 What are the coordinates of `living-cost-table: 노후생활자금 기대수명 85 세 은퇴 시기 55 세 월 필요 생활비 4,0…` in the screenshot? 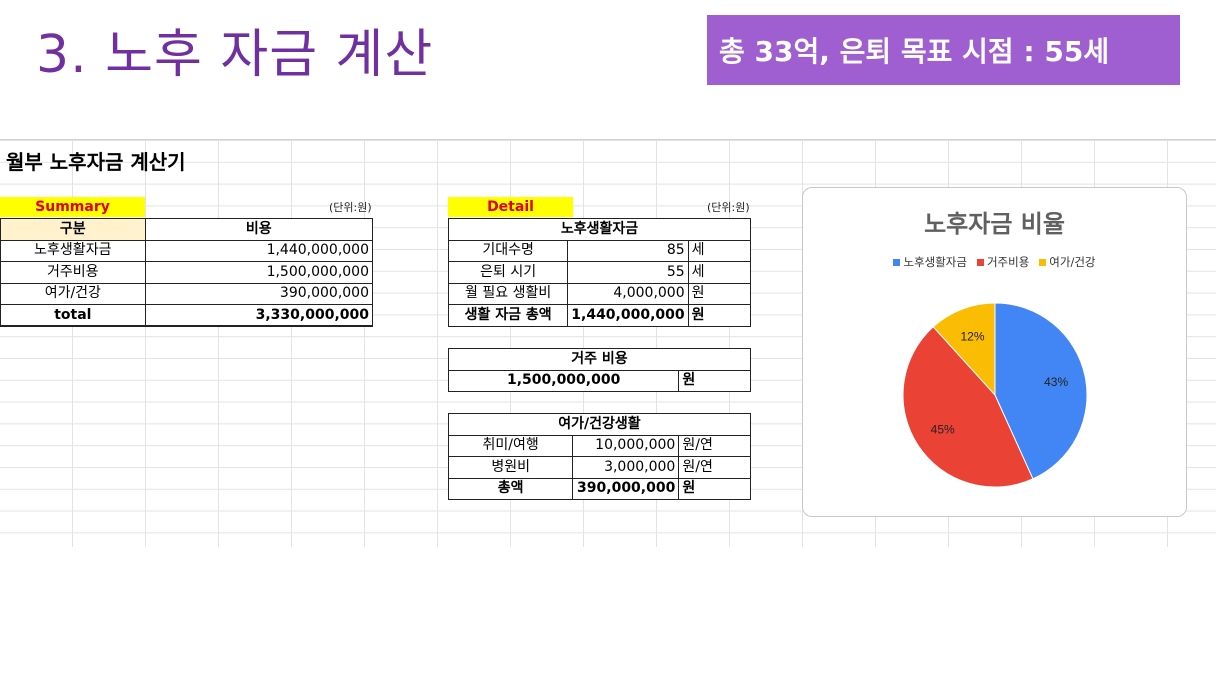 It's located at (599, 272).